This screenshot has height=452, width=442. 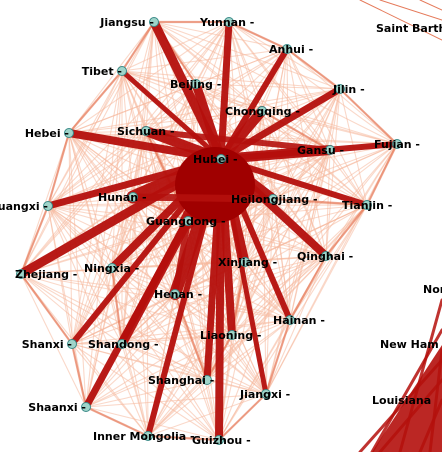 I want to click on graph-node-ningxia, so click(x=112, y=268).